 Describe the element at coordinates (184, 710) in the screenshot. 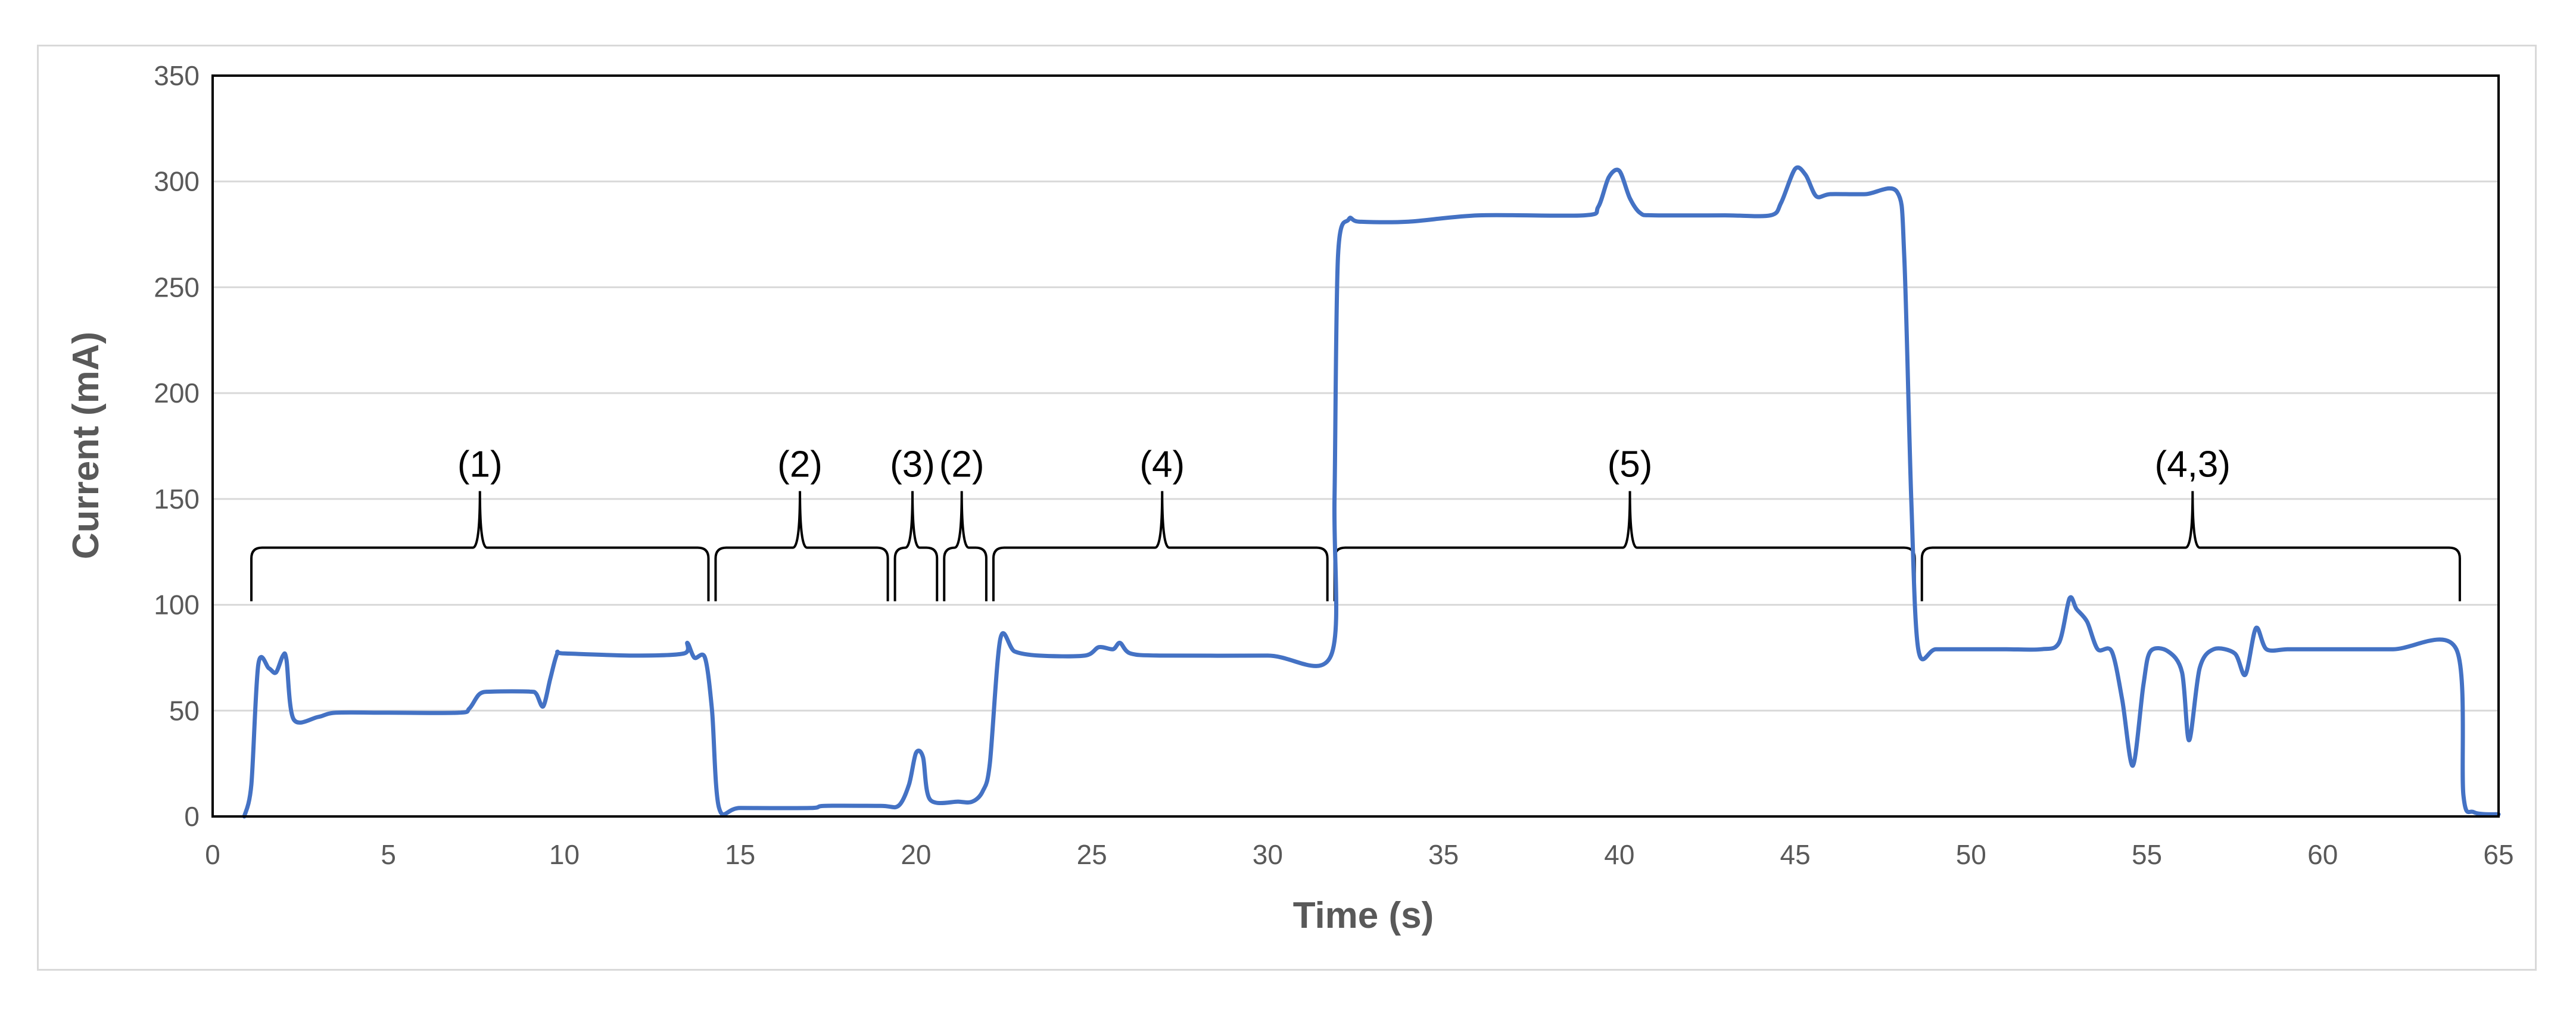

I see `y-tick-label: 50` at that location.